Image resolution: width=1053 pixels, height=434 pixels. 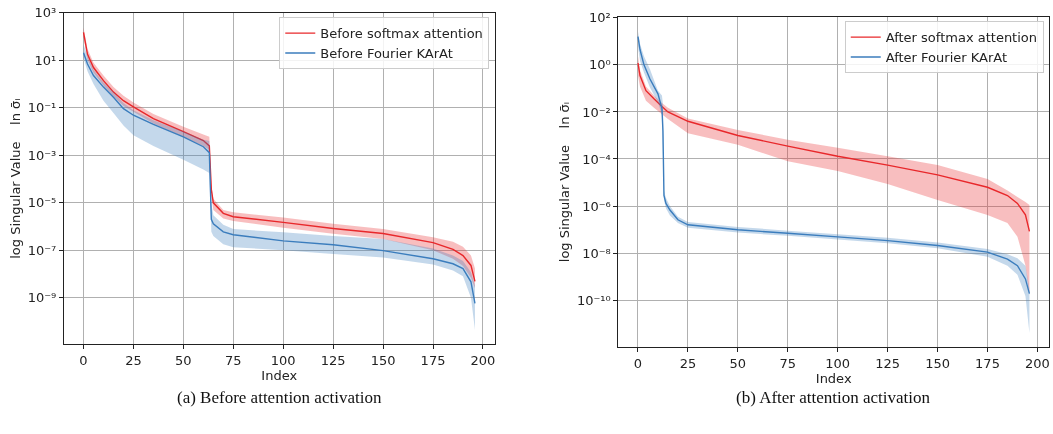 I want to click on y-tick-label: 10⁰, so click(x=600, y=65).